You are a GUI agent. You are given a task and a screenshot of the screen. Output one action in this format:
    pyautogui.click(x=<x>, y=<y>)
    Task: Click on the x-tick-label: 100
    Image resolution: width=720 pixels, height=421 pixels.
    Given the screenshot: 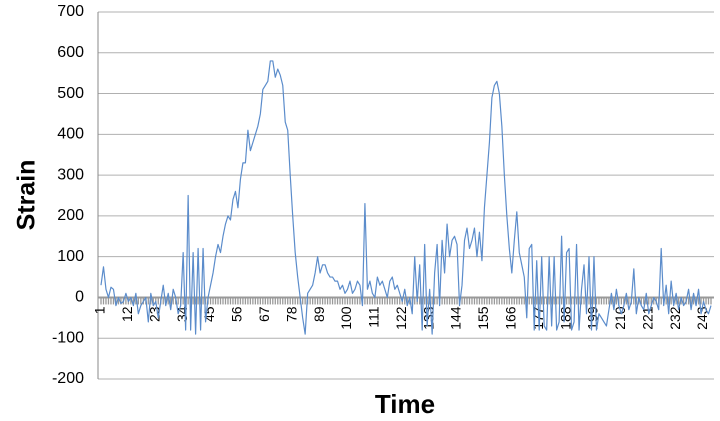 What is the action you would take?
    pyautogui.click(x=346, y=318)
    